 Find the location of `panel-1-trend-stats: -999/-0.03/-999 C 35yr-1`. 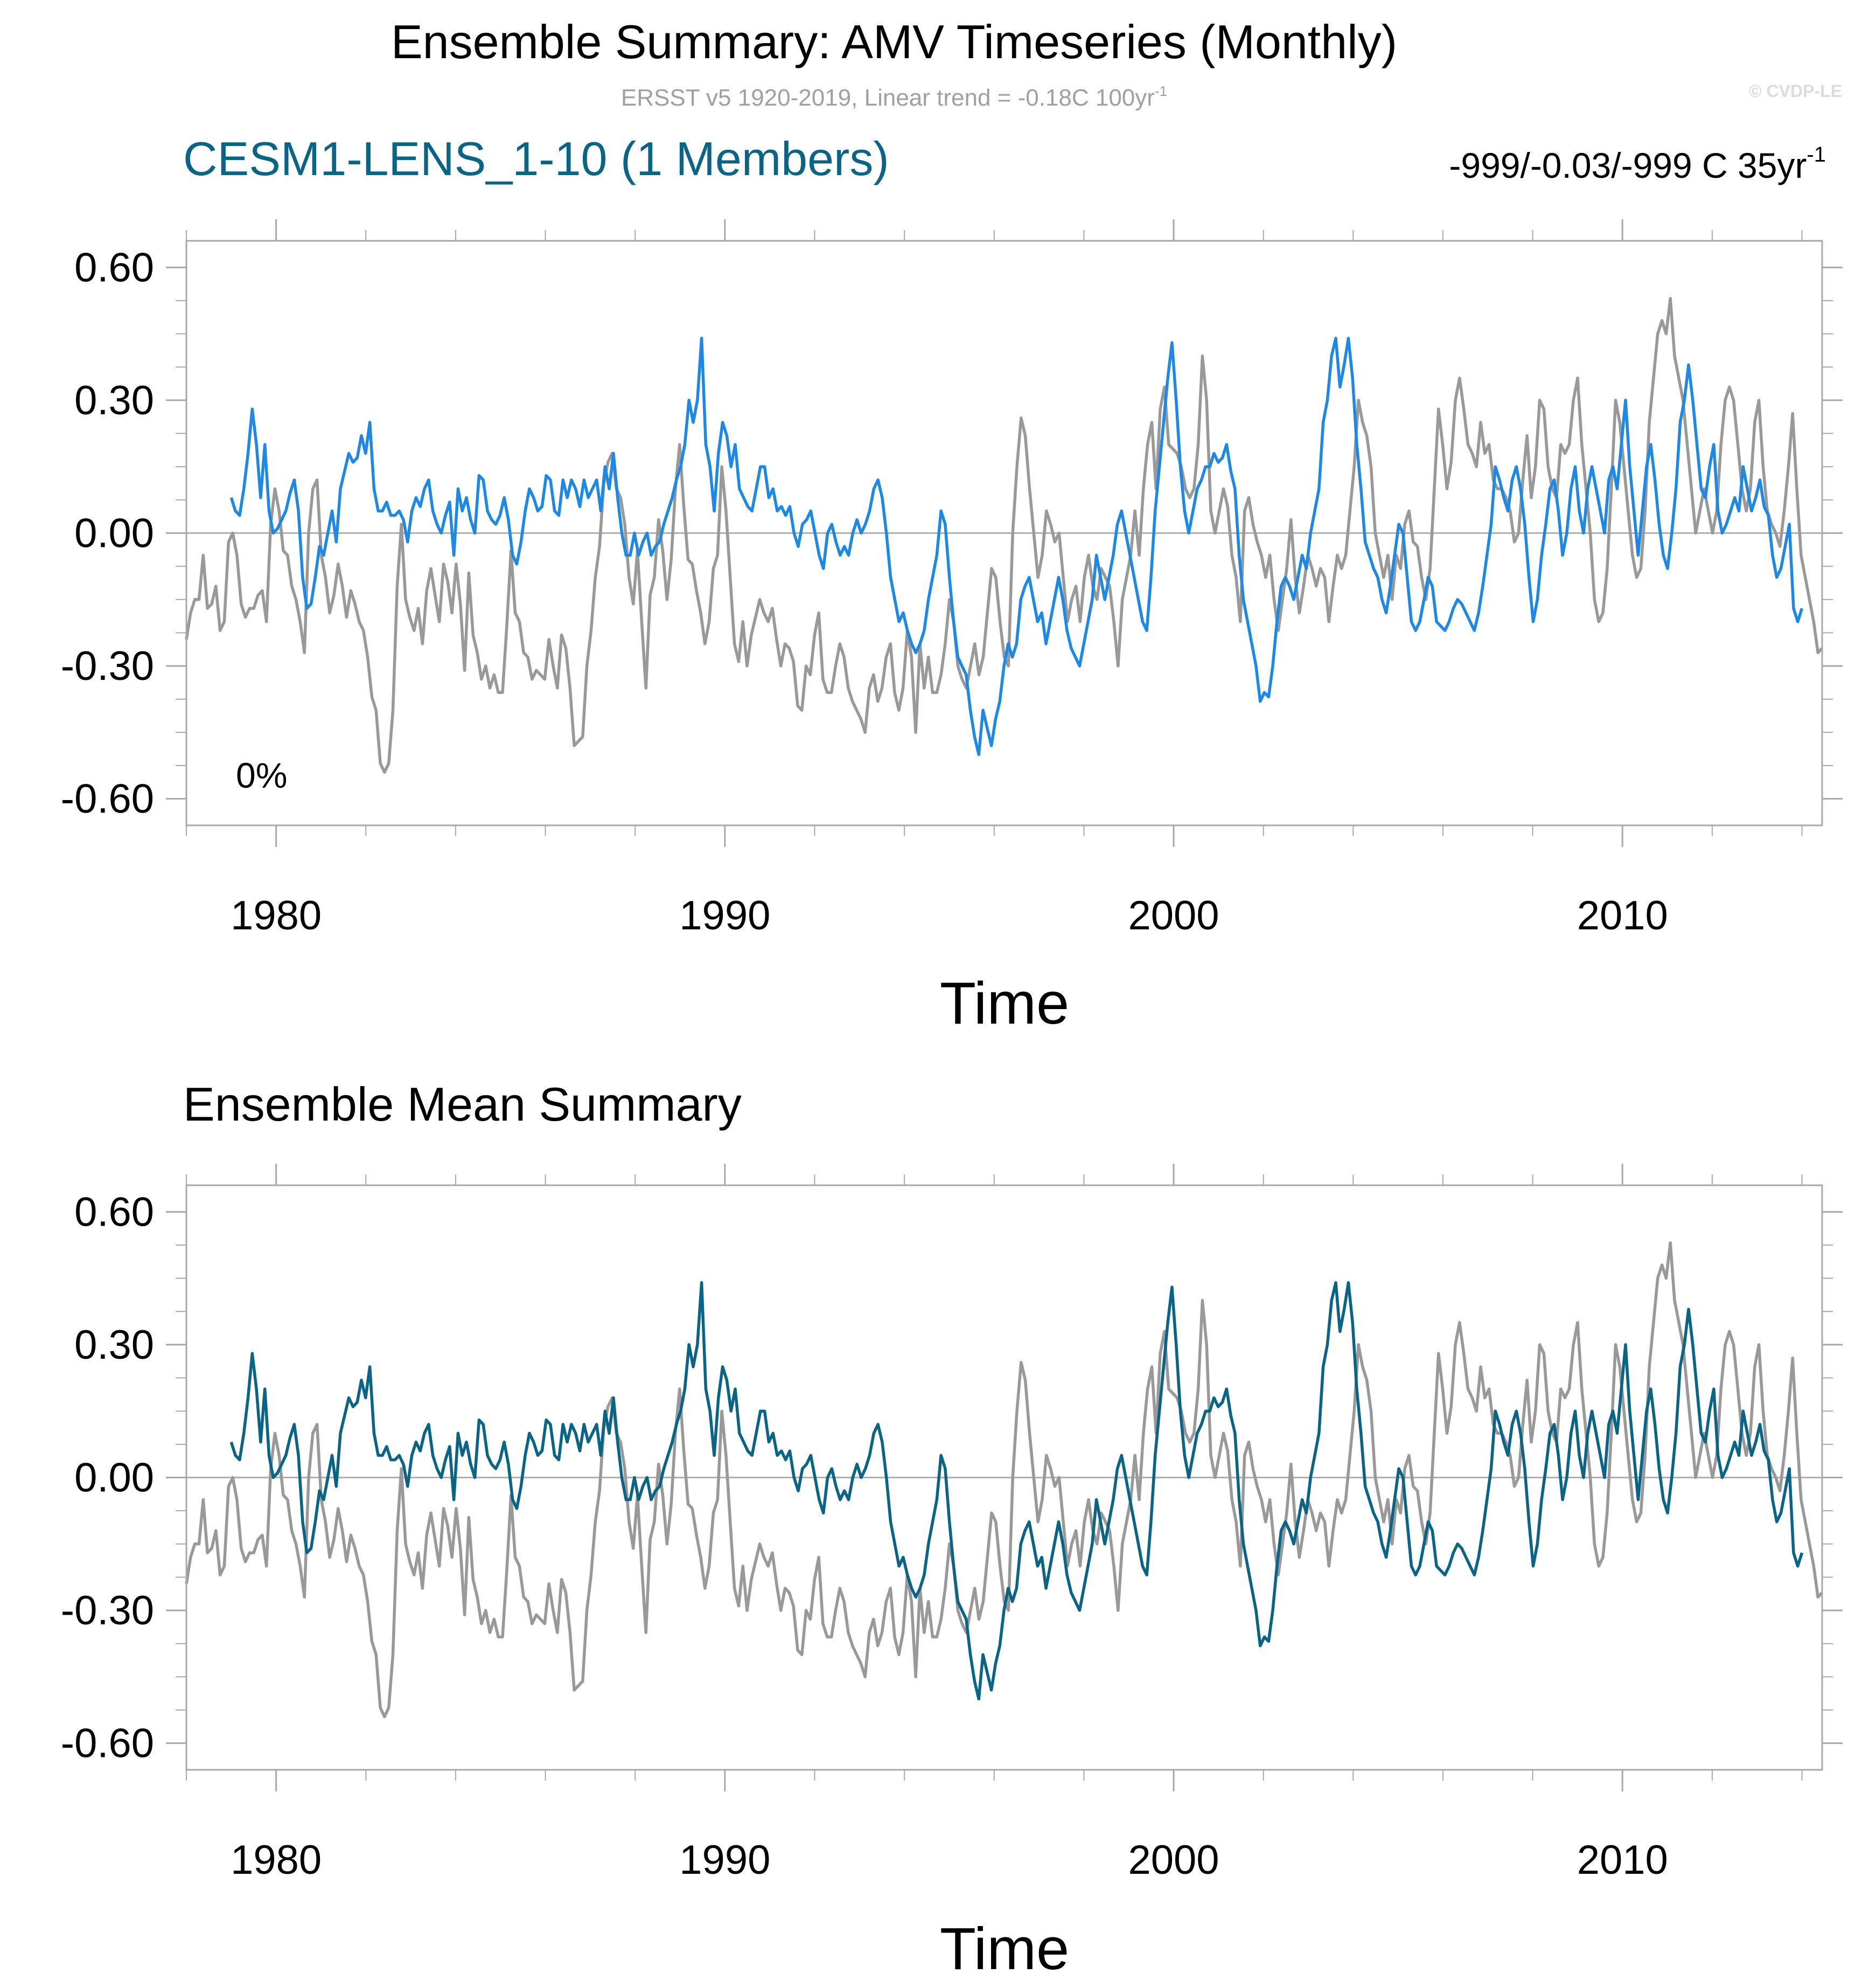

panel-1-trend-stats: -999/-0.03/-999 C 35yr-1 is located at coordinates (1637, 164).